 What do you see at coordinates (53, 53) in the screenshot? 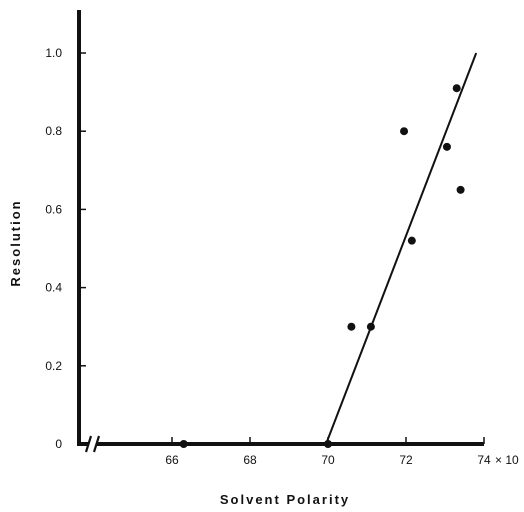
I see `y-tick-label: 1.0` at bounding box center [53, 53].